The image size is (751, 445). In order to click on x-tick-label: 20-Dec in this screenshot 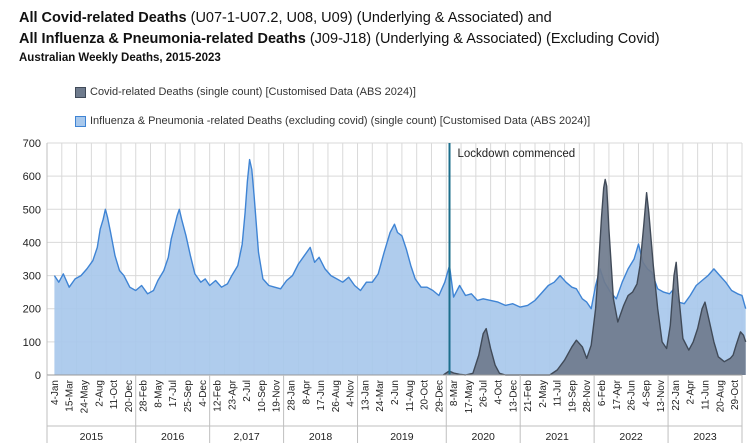, I will do `click(129, 396)`.